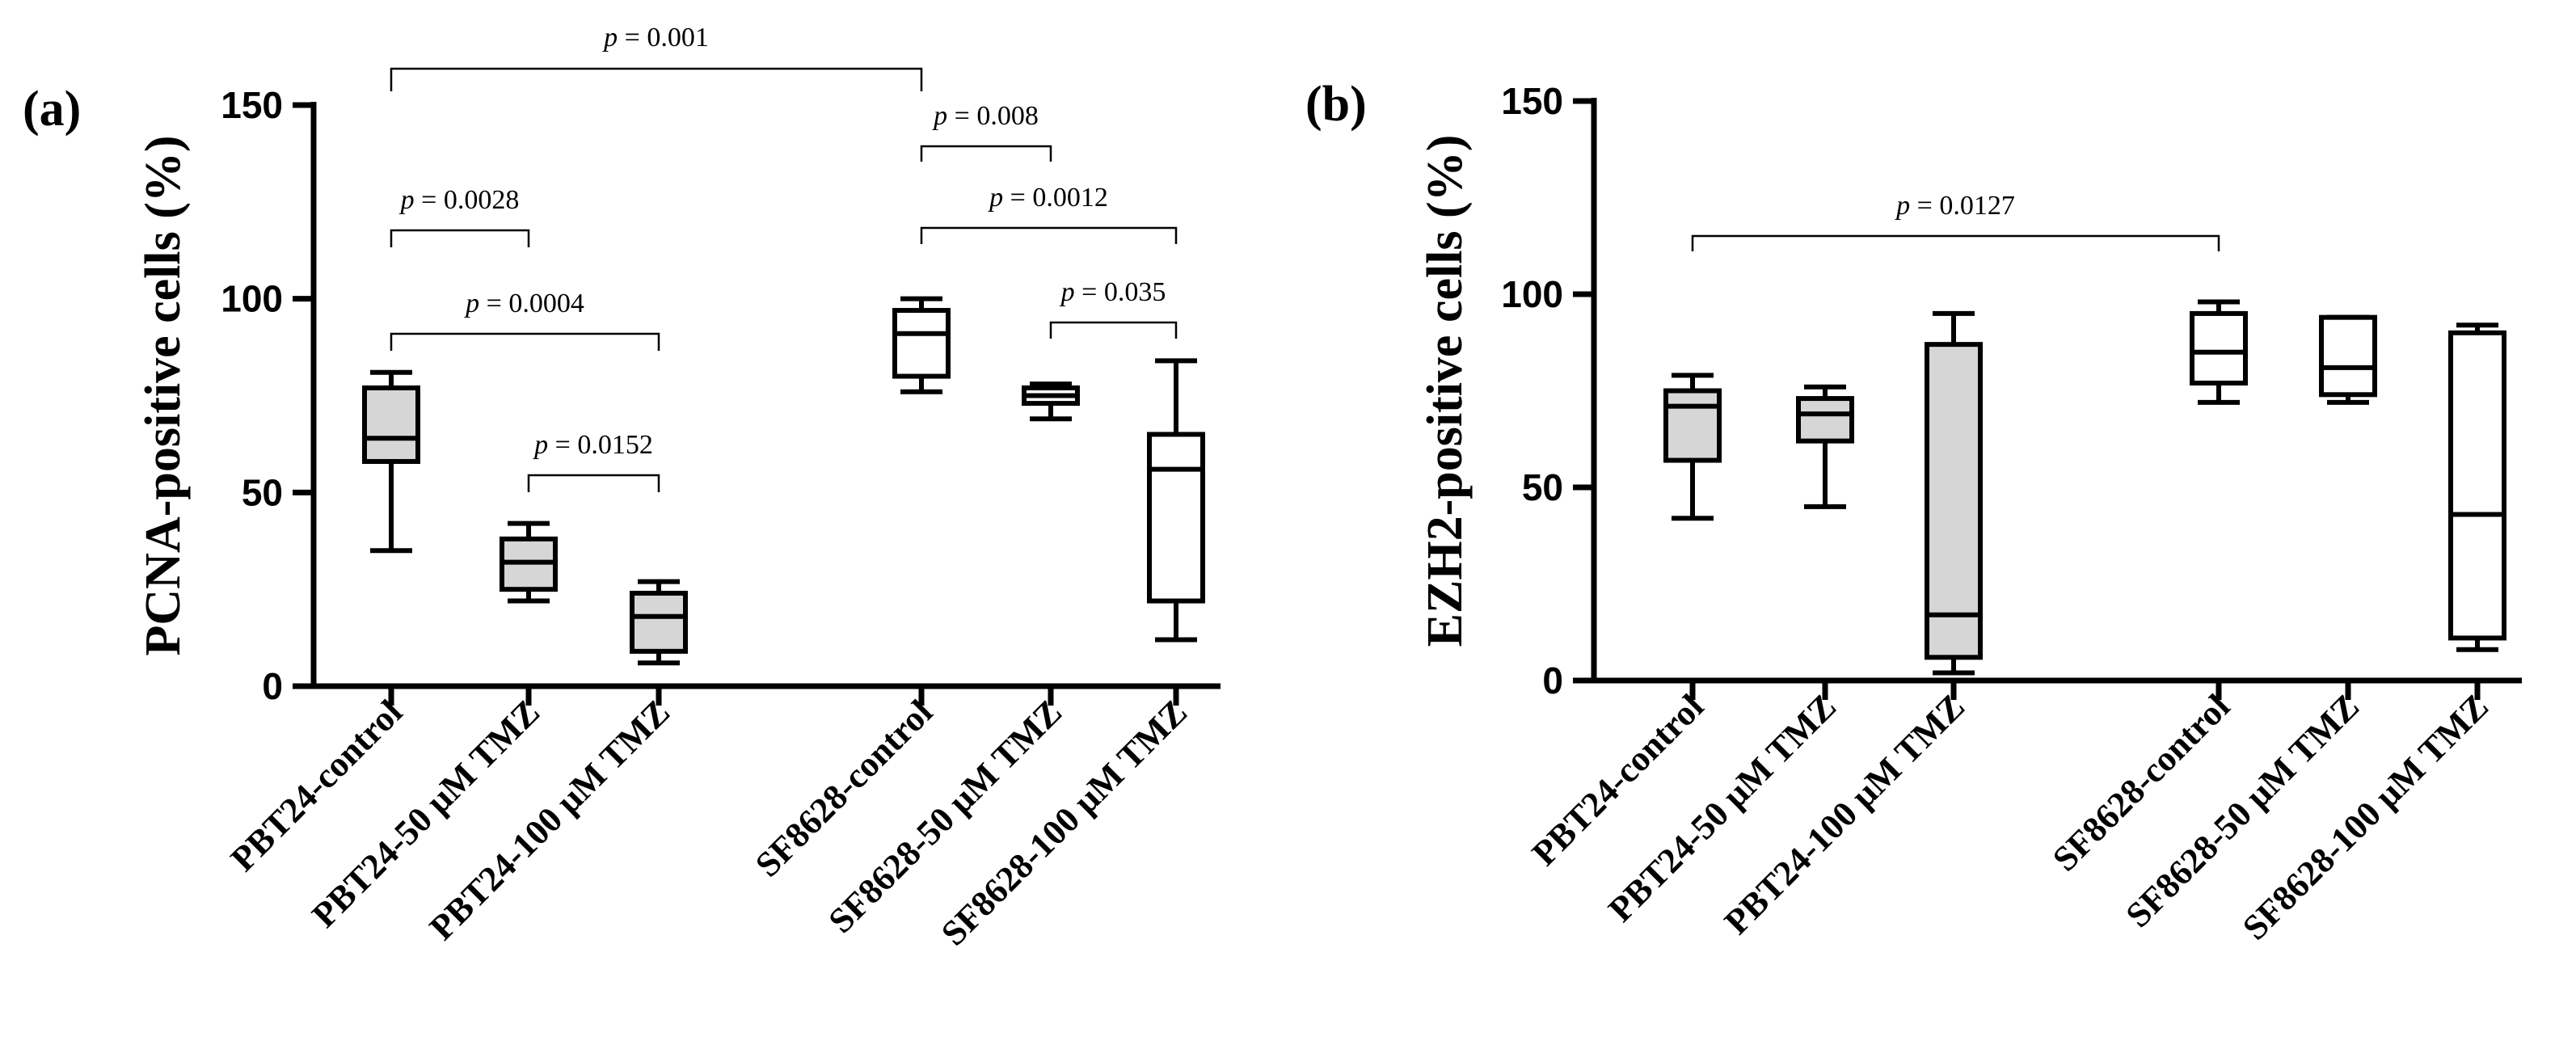  I want to click on significance-bracket: p = 0.0004, so click(525, 320).